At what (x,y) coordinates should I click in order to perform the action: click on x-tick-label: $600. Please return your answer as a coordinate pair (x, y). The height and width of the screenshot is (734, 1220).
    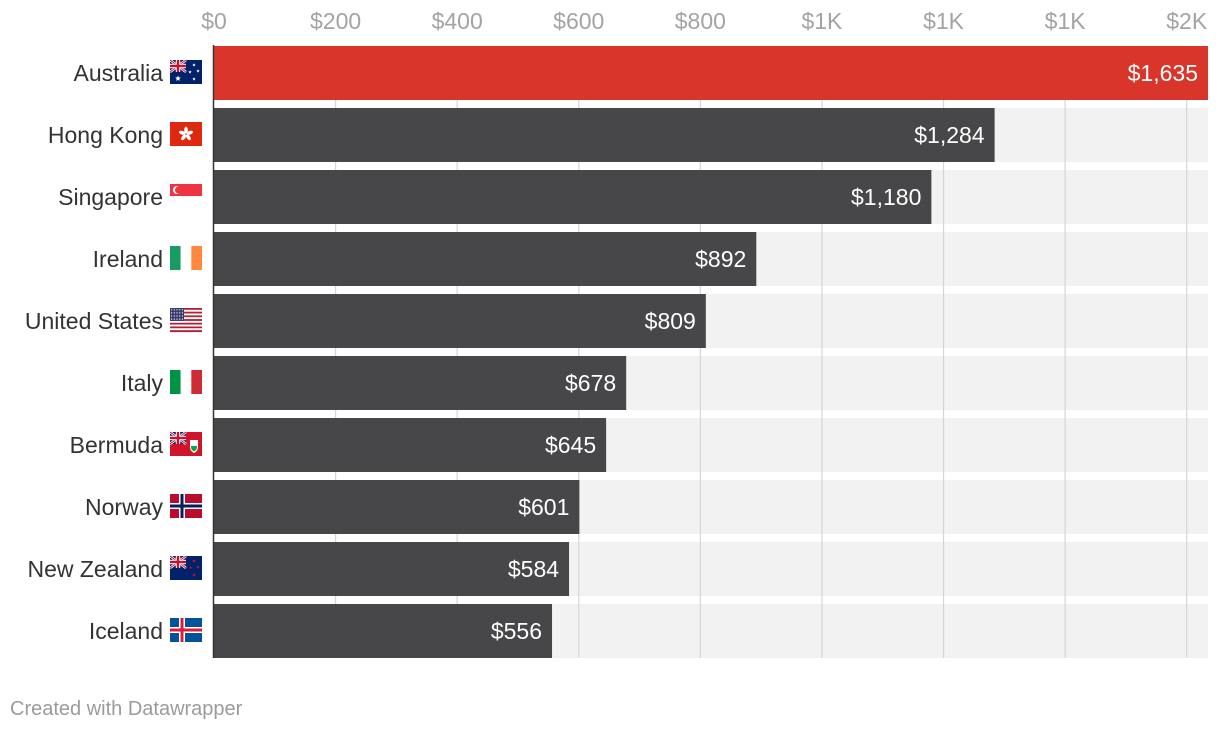
    Looking at the image, I should click on (578, 21).